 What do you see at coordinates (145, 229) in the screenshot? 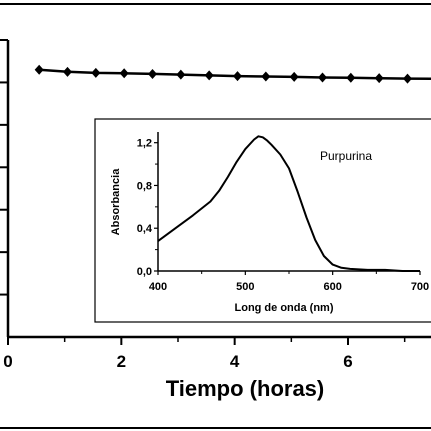
I see `inset-y-tick-label: 0,4` at bounding box center [145, 229].